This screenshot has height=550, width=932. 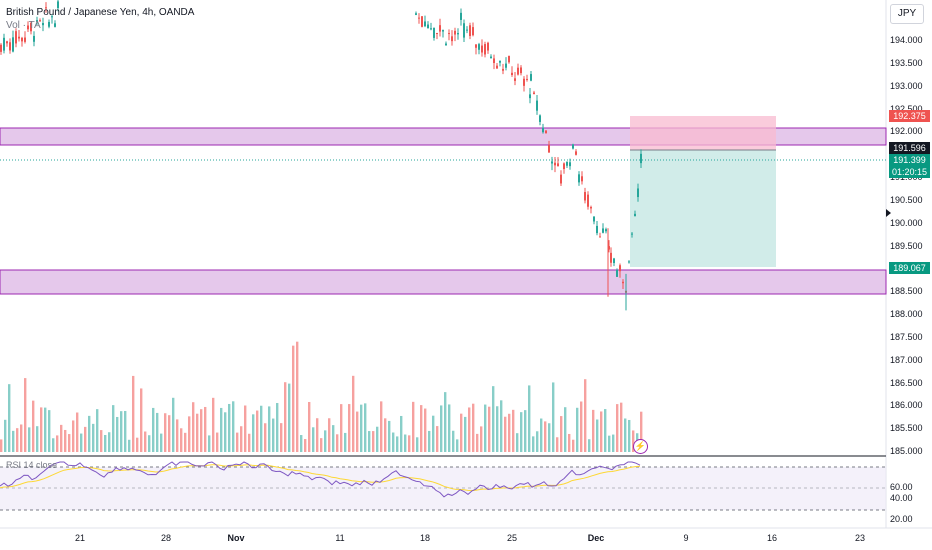 I want to click on price-tick-label: 187.500, so click(x=906, y=337).